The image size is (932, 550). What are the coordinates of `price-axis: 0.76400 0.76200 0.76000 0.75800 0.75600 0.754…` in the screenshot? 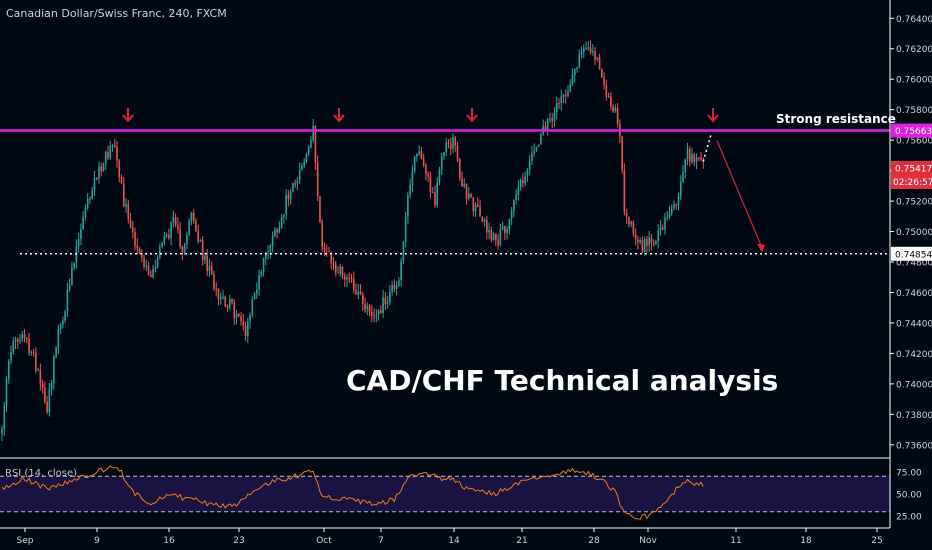 It's located at (910, 275).